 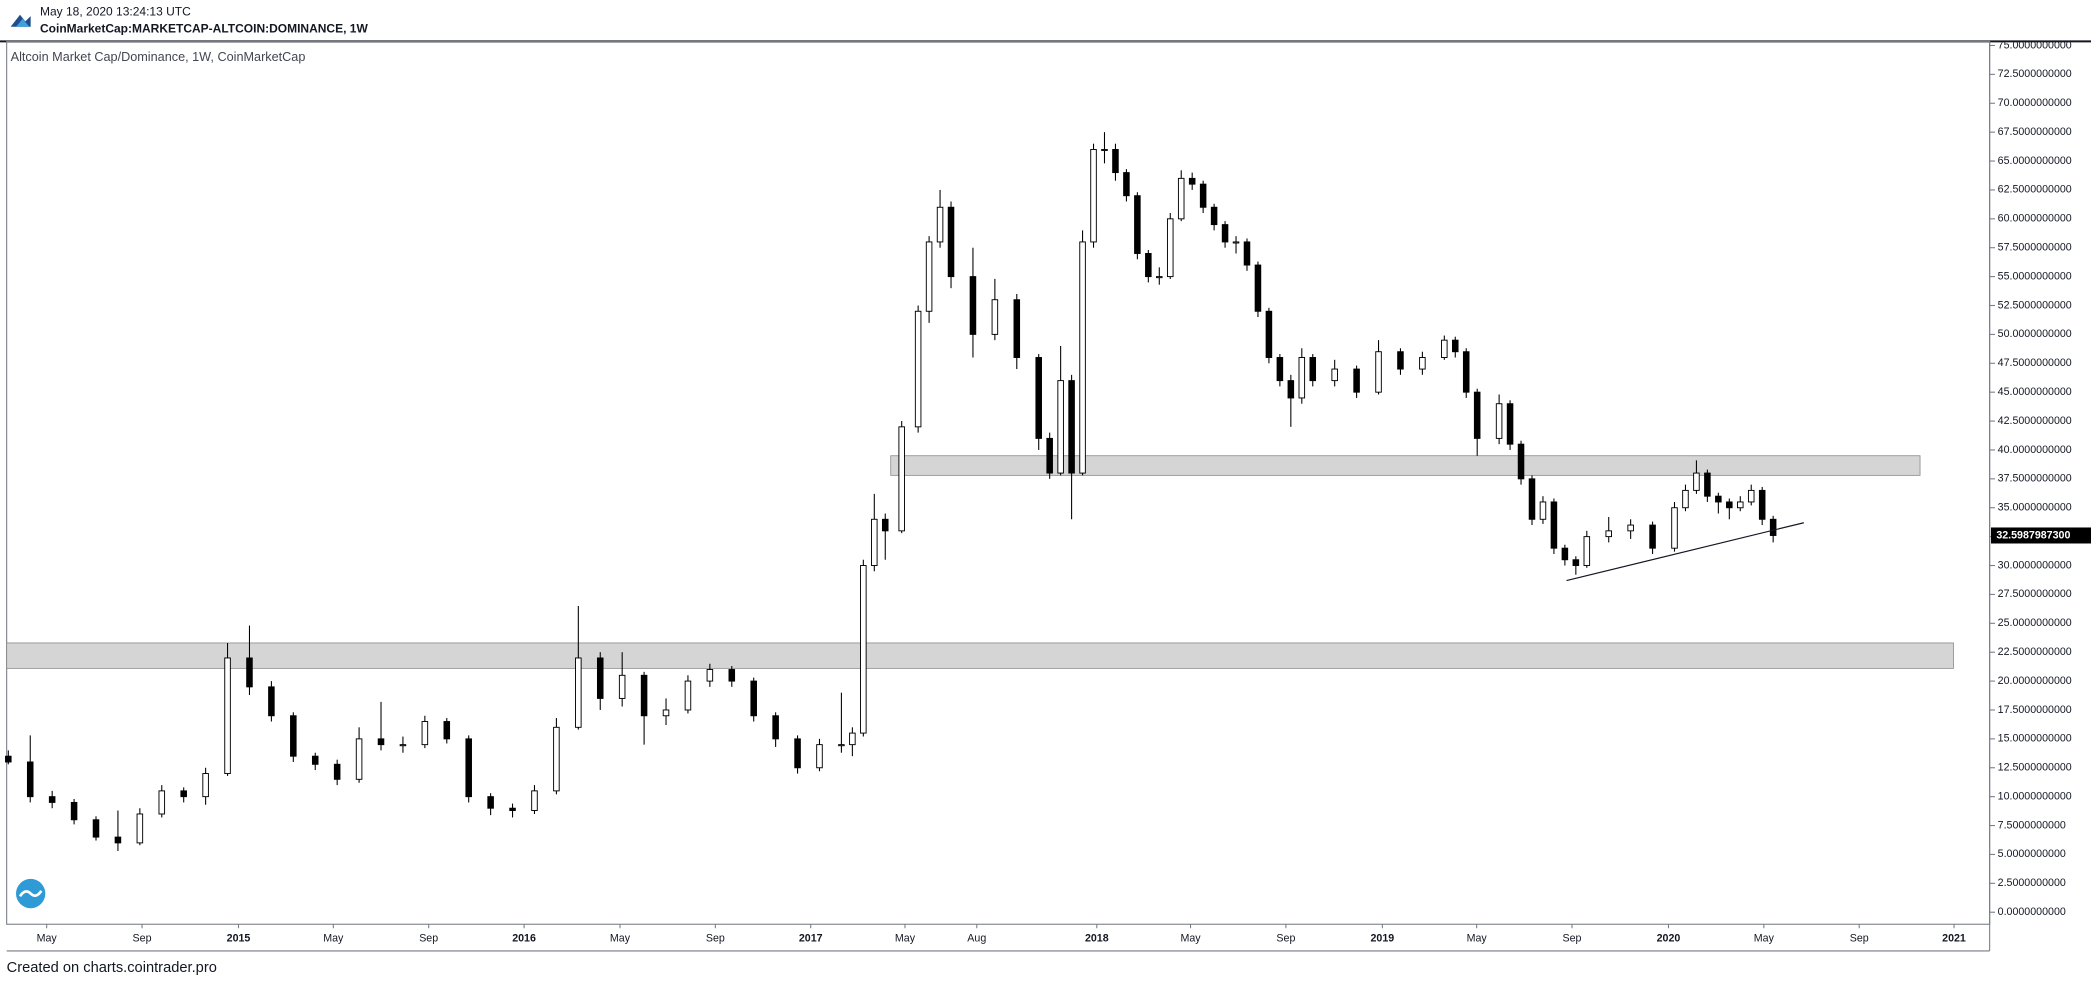 I want to click on y-tick-label: 52.5000000000, so click(x=2035, y=305).